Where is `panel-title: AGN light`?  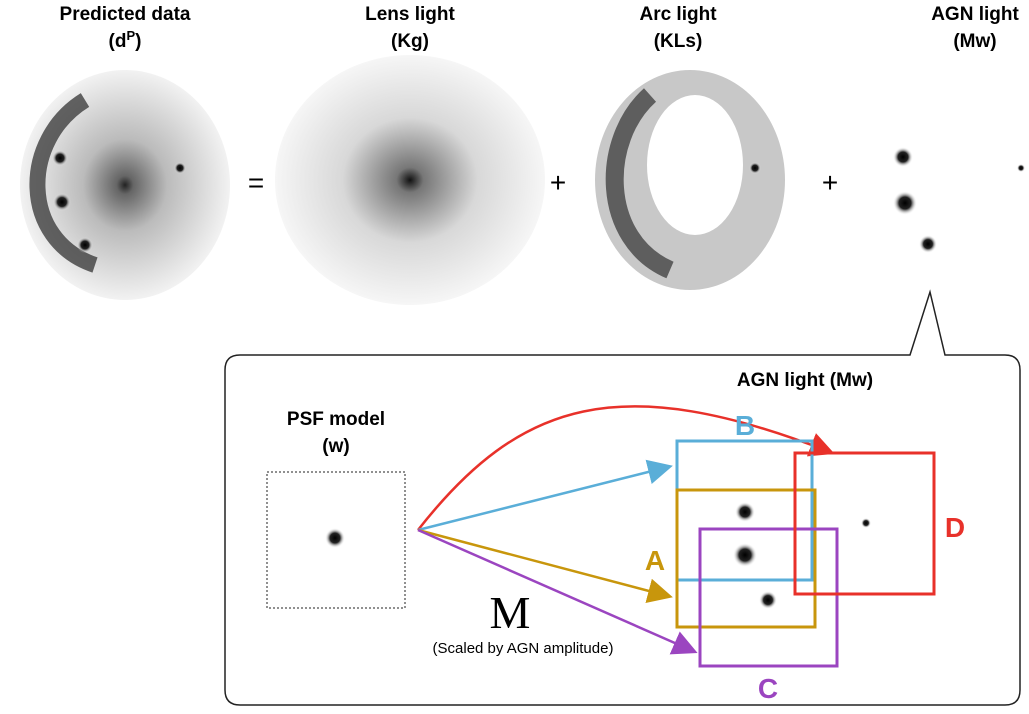 panel-title: AGN light is located at coordinates (975, 14).